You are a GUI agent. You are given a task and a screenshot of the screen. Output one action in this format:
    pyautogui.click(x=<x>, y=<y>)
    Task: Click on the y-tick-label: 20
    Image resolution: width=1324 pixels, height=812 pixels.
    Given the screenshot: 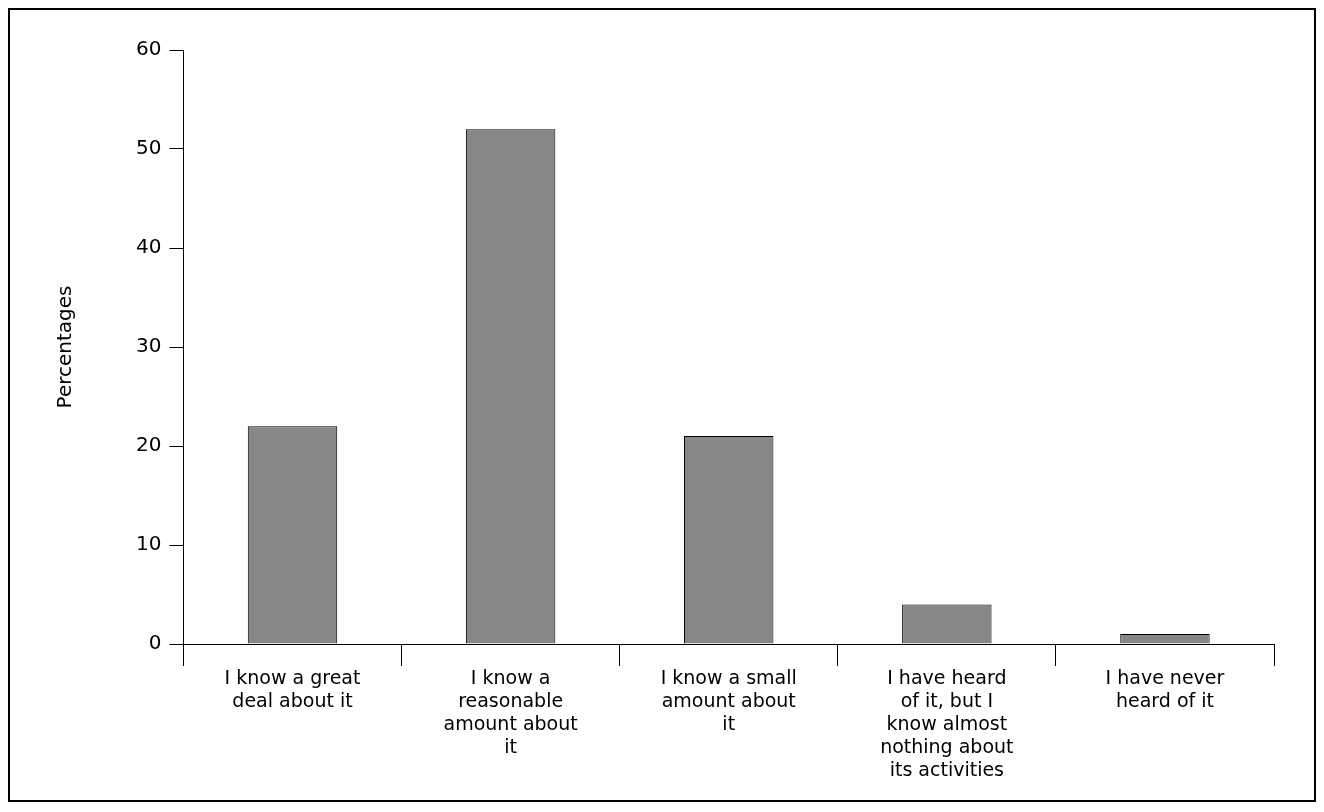 What is the action you would take?
    pyautogui.click(x=149, y=444)
    